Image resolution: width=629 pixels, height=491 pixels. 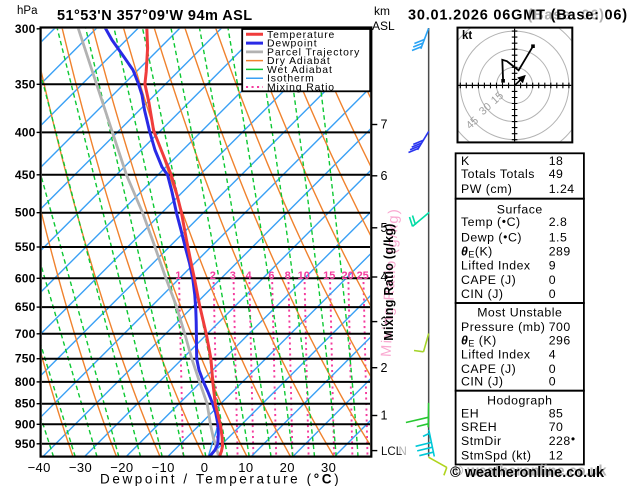 I want to click on svg-text: 8, so click(x=288, y=276).